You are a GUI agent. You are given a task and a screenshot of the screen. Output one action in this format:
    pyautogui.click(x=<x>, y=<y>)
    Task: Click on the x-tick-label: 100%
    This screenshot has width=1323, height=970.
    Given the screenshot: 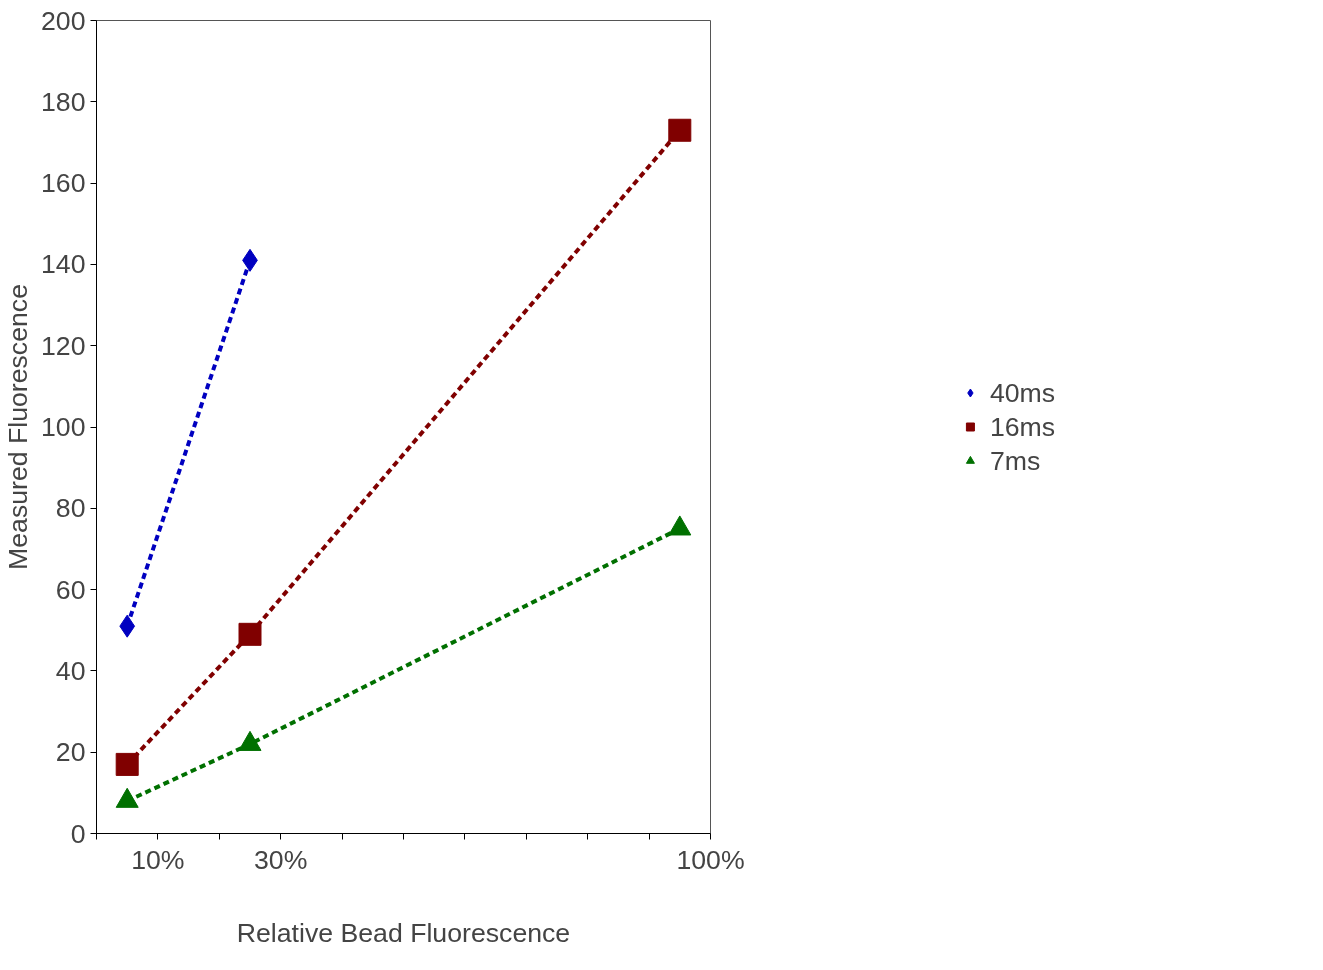 What is the action you would take?
    pyautogui.click(x=710, y=859)
    